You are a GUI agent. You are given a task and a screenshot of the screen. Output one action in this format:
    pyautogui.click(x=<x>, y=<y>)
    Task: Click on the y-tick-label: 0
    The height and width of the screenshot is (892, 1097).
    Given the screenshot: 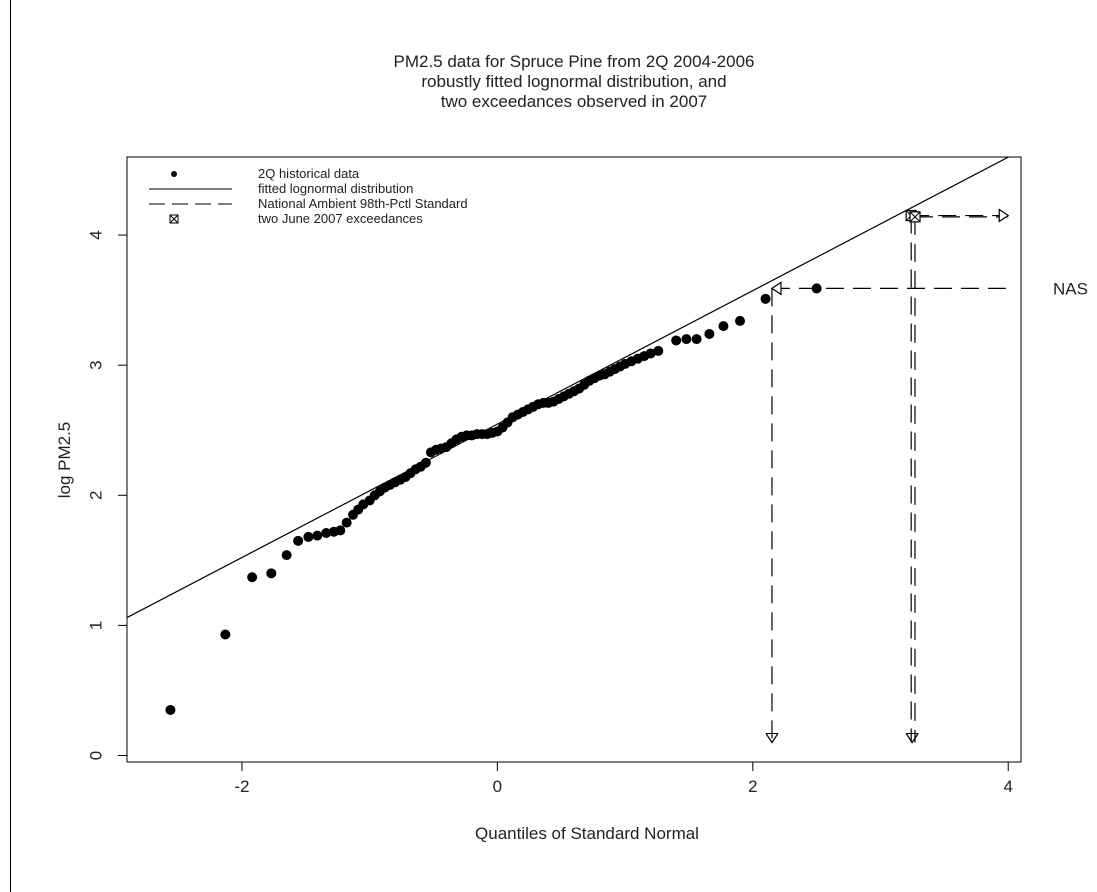 What is the action you would take?
    pyautogui.click(x=95, y=755)
    